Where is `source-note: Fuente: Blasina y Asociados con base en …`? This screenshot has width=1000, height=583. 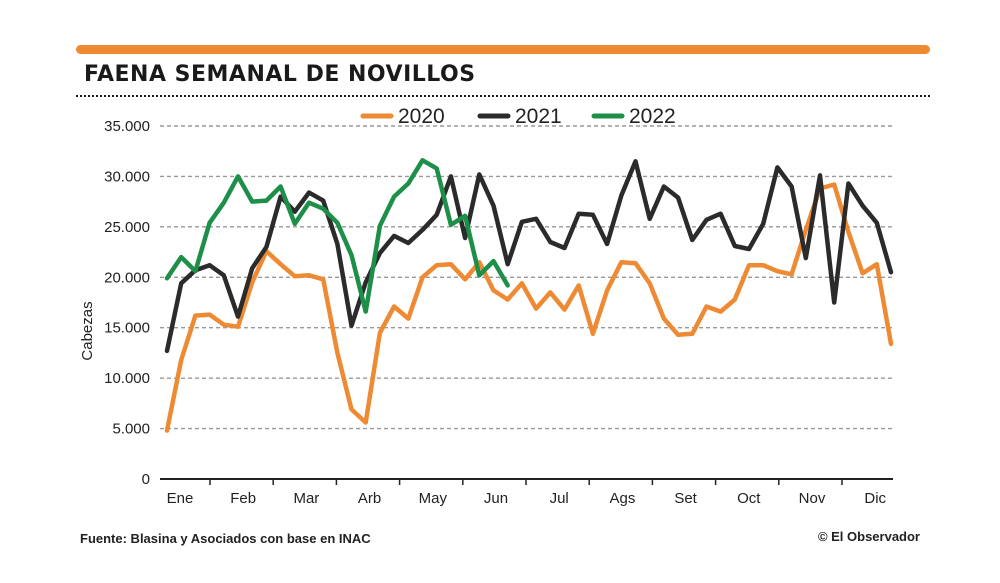
source-note: Fuente: Blasina y Asociados con base en … is located at coordinates (225, 538).